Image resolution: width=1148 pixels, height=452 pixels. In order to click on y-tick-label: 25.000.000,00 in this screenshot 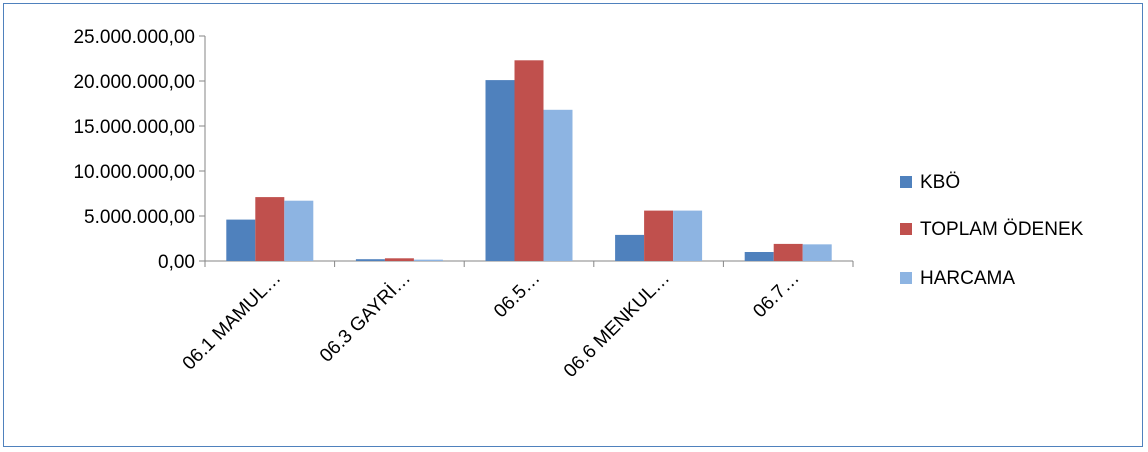, I will do `click(134, 37)`.